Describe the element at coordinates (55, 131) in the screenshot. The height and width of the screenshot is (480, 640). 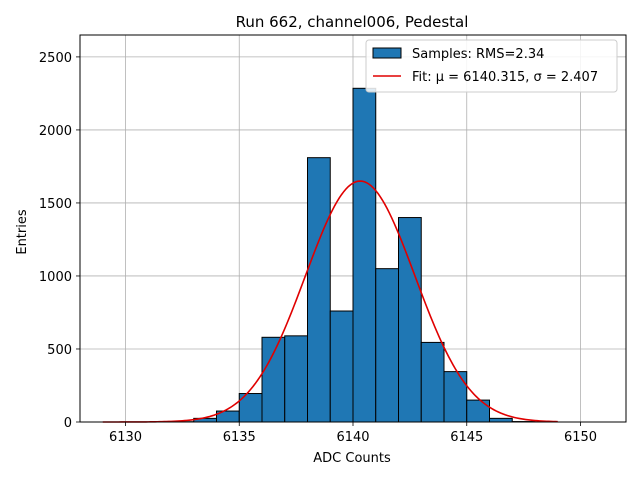
I see `y-tick-label: 2000` at that location.